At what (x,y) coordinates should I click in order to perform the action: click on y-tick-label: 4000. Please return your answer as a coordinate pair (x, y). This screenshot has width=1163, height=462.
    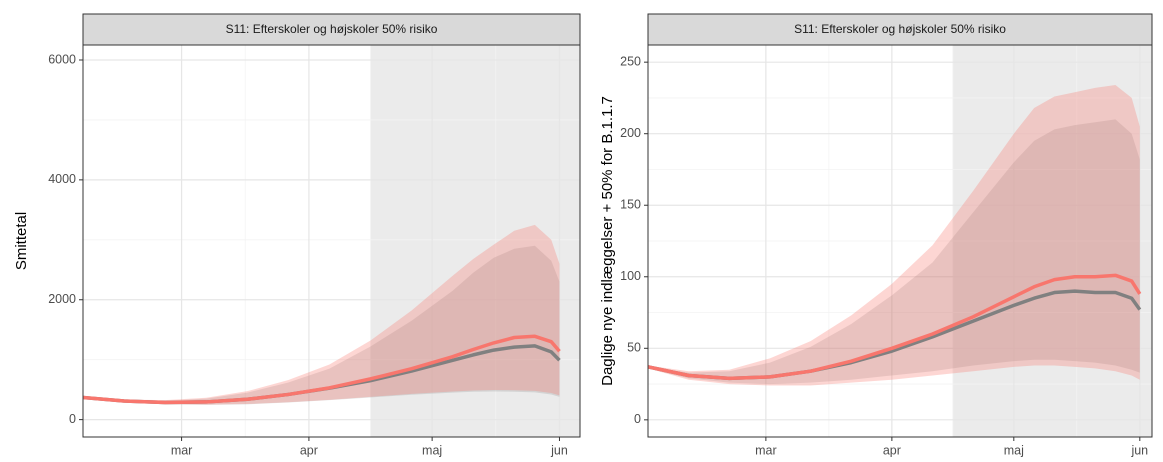
    Looking at the image, I should click on (62, 179).